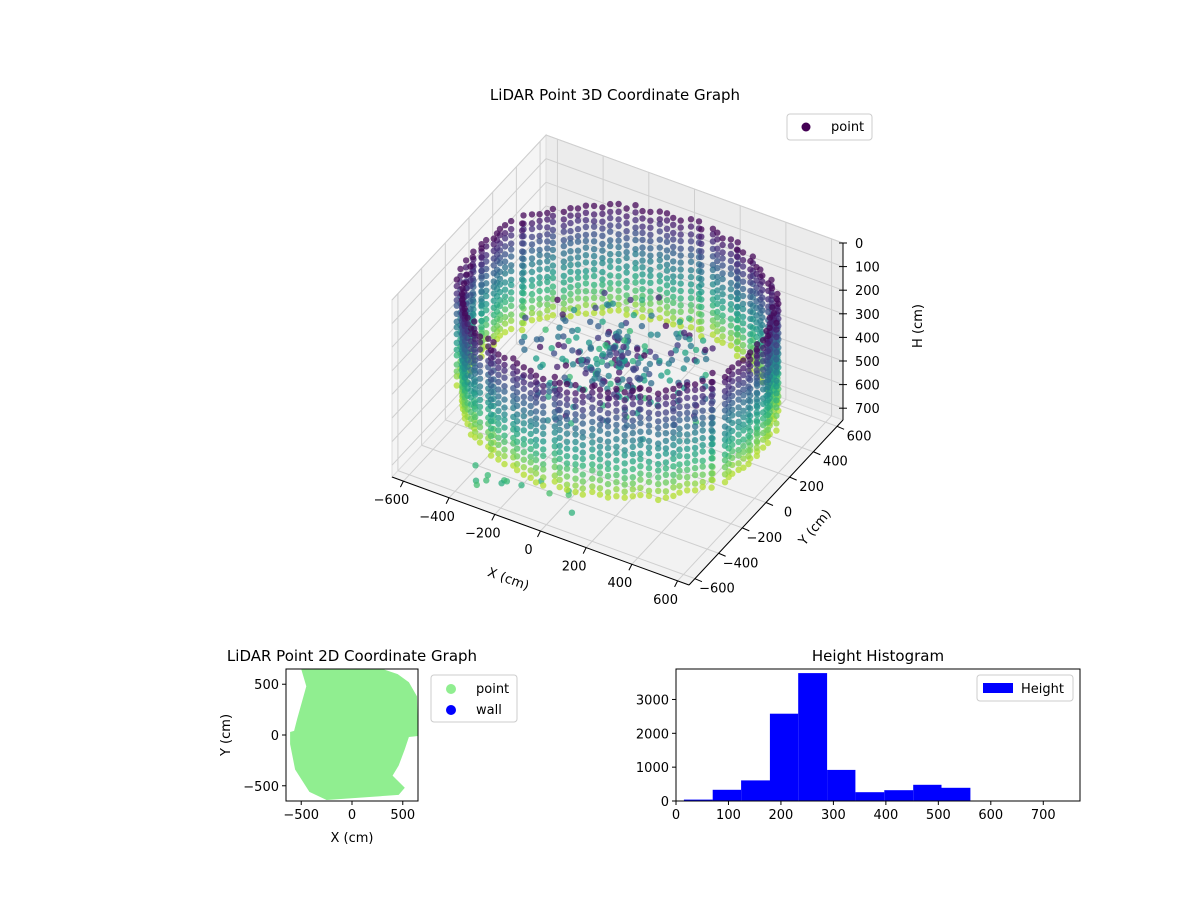  I want to click on chart-3d-legend-box, so click(829, 127).